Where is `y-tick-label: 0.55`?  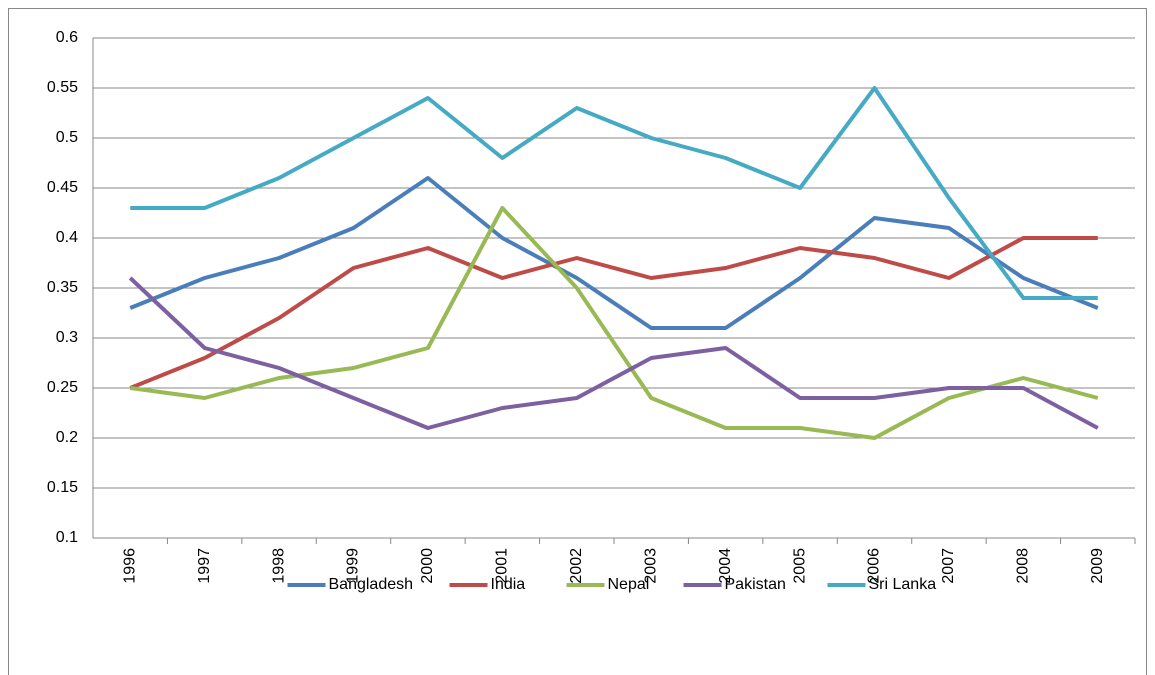 y-tick-label: 0.55 is located at coordinates (62, 87).